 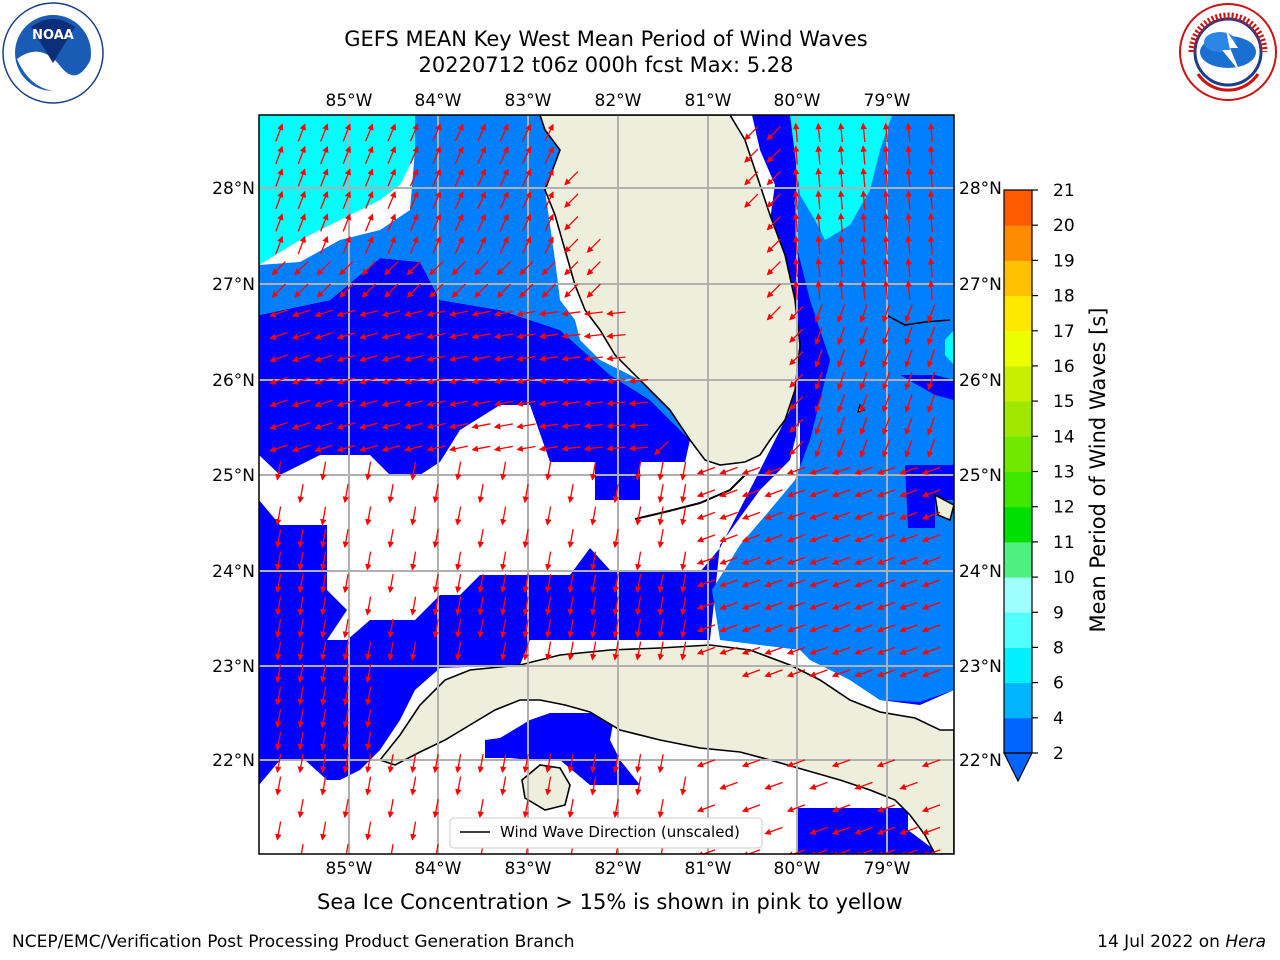 What do you see at coordinates (1058, 754) in the screenshot?
I see `colorbar-tick-label: 2` at bounding box center [1058, 754].